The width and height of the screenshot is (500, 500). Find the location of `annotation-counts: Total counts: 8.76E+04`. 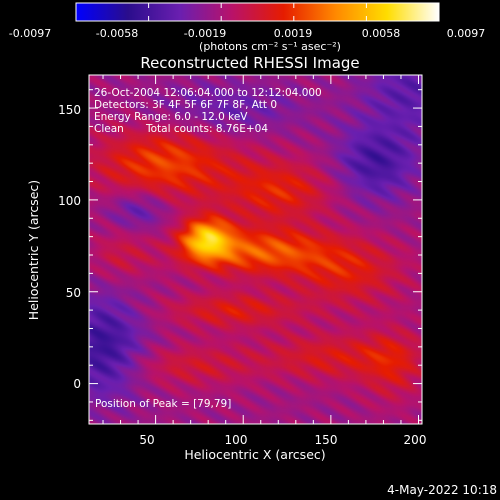

annotation-counts: Total counts: 8.76E+04 is located at coordinates (206, 129).